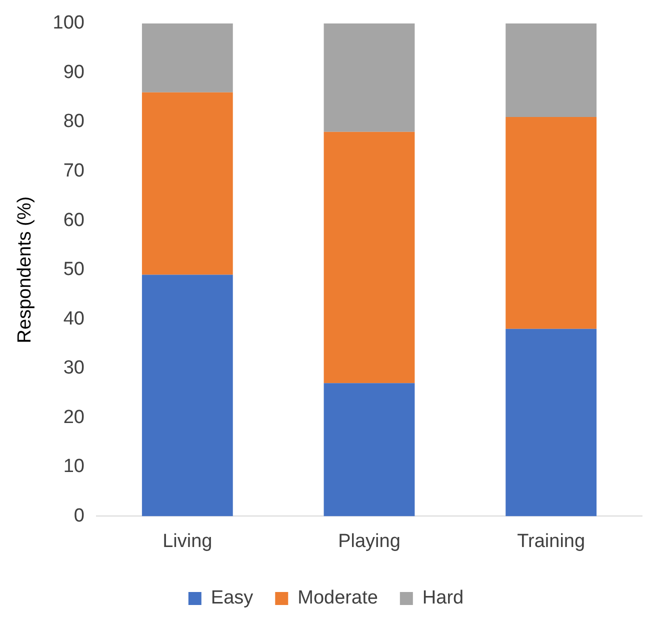 Image resolution: width=657 pixels, height=622 pixels. What do you see at coordinates (73, 171) in the screenshot?
I see `y-tick-label: 70` at bounding box center [73, 171].